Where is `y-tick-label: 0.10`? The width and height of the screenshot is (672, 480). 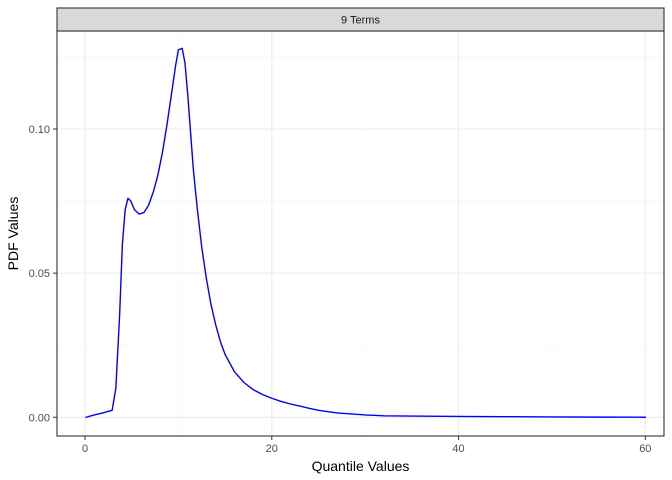
y-tick-label: 0.10 is located at coordinates (39, 130).